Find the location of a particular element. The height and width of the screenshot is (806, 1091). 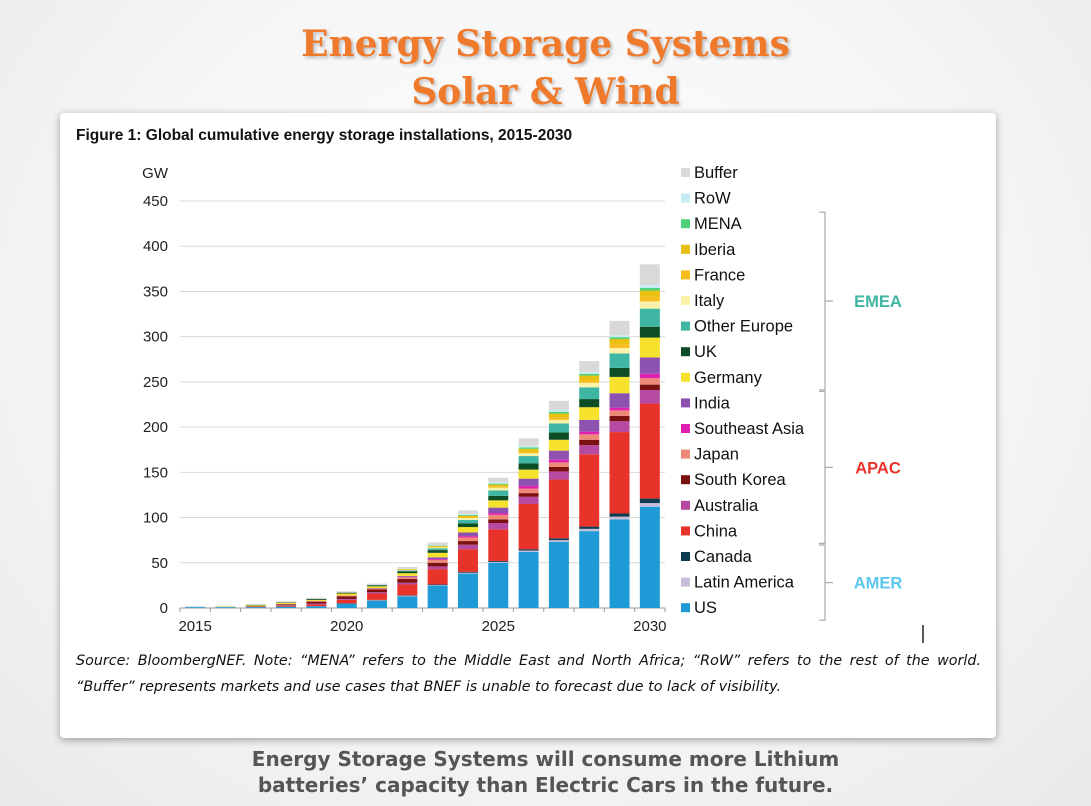

legend-label: Canada is located at coordinates (723, 557).